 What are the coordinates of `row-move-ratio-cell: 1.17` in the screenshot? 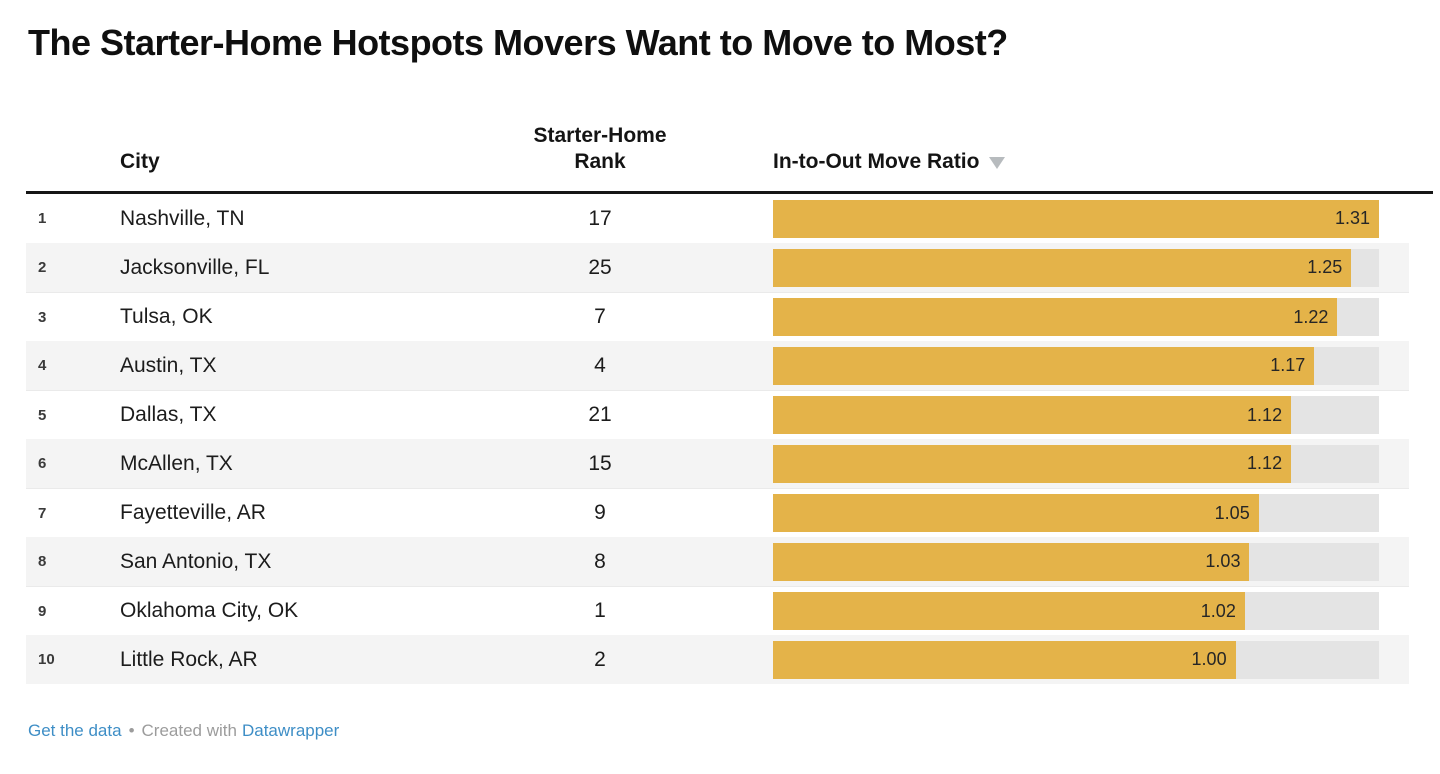 It's located at (1089, 365).